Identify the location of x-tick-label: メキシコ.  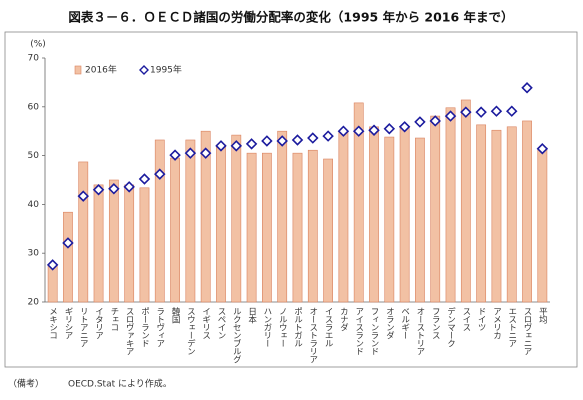
(53, 323).